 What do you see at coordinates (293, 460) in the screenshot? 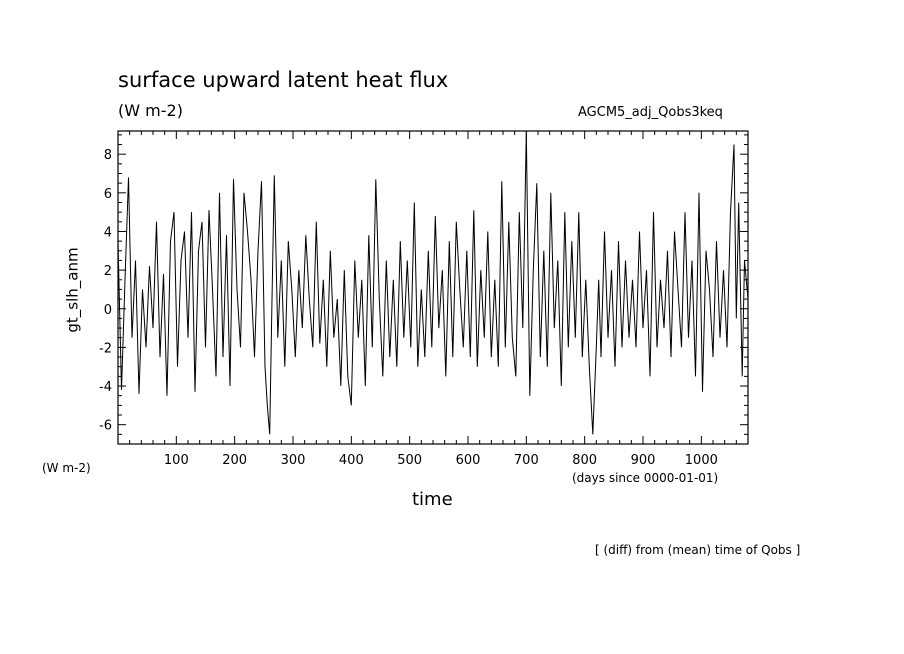
I see `x-tick-label: 300` at bounding box center [293, 460].